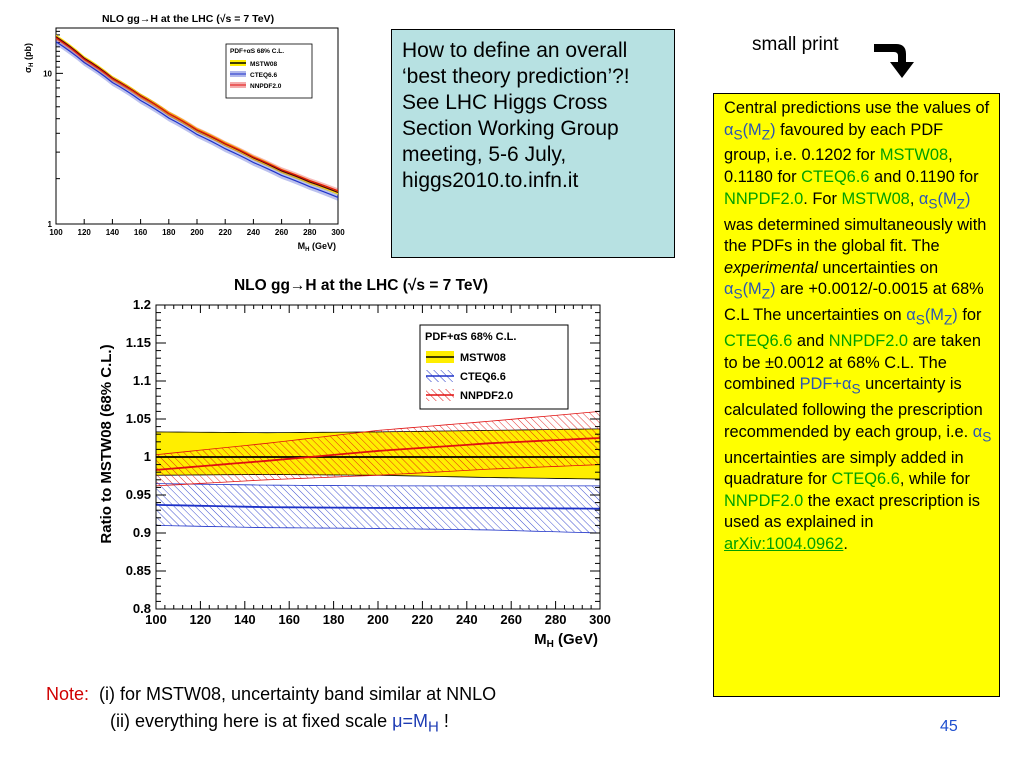 Image resolution: width=1024 pixels, height=768 pixels. Describe the element at coordinates (822, 198) in the screenshot. I see `text-run: . For` at that location.